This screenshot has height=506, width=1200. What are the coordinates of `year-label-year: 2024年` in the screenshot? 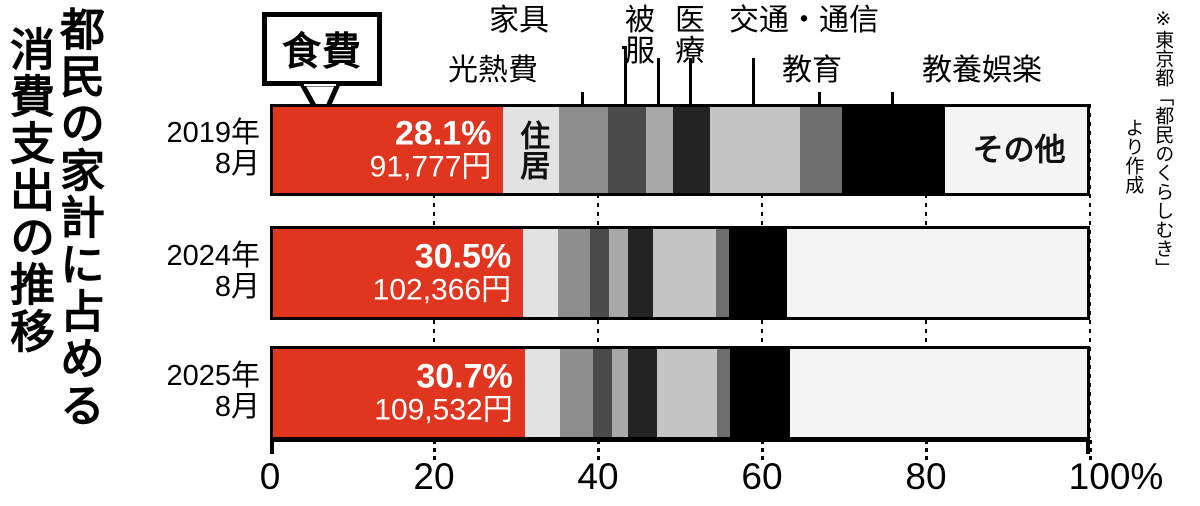 It's located at (213, 256).